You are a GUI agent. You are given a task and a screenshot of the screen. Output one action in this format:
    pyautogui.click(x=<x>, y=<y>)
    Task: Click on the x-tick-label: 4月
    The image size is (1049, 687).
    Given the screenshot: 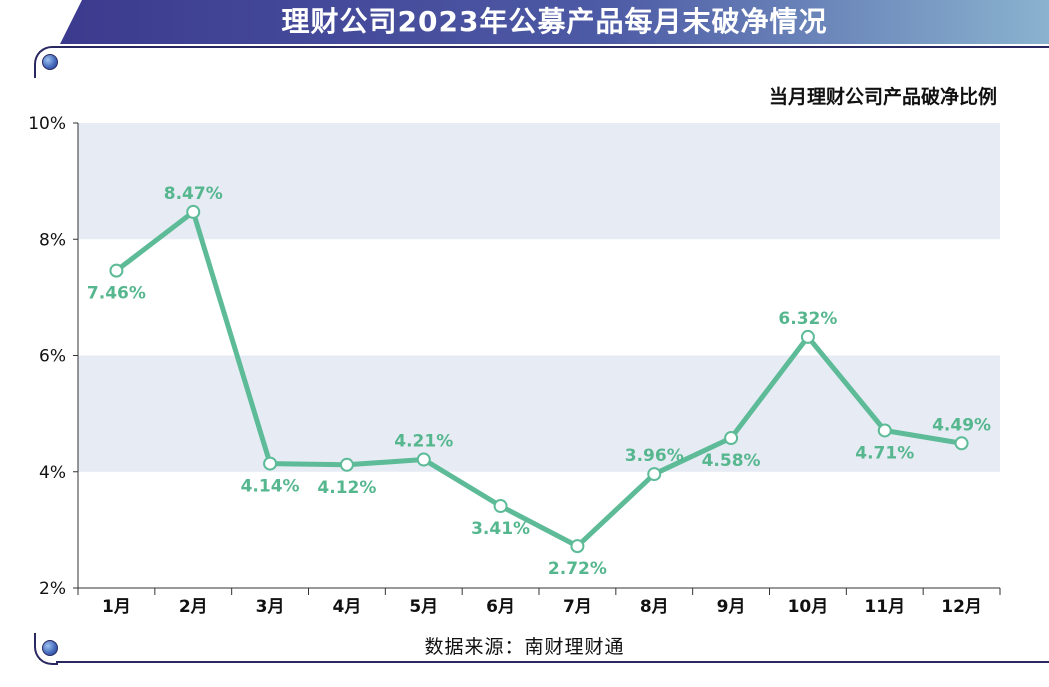 What is the action you would take?
    pyautogui.click(x=346, y=607)
    